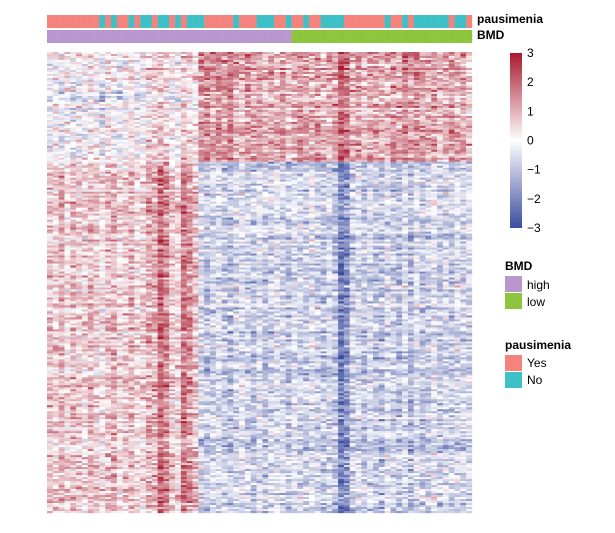  Describe the element at coordinates (79, 36) in the screenshot. I see `bmd-annotation-cell` at that location.